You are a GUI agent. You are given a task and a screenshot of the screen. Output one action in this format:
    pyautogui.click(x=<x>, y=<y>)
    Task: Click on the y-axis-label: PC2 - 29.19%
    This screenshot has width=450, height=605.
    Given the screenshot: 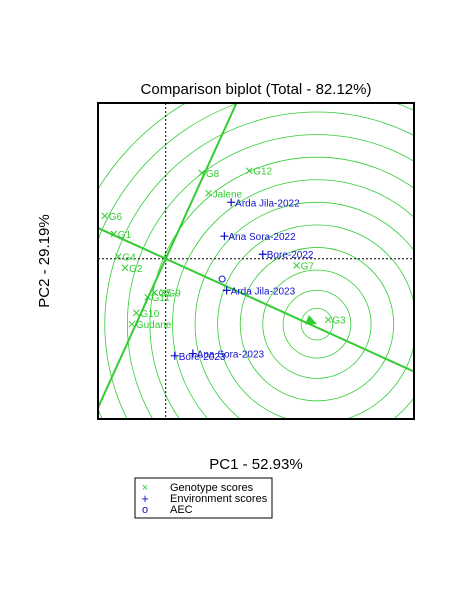 What is the action you would take?
    pyautogui.click(x=44, y=260)
    